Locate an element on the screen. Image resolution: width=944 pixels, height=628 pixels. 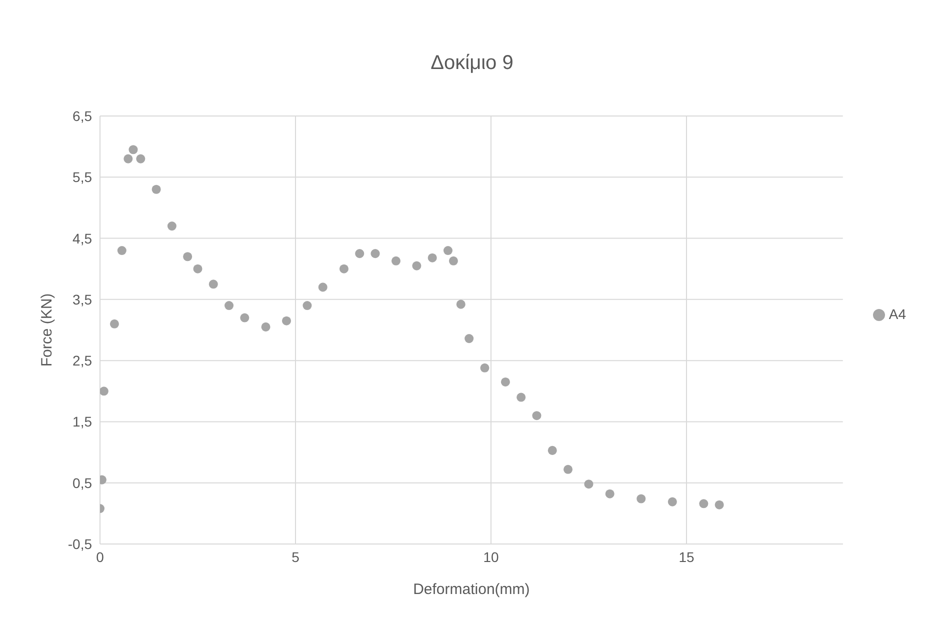
legend-label: A4 is located at coordinates (897, 314).